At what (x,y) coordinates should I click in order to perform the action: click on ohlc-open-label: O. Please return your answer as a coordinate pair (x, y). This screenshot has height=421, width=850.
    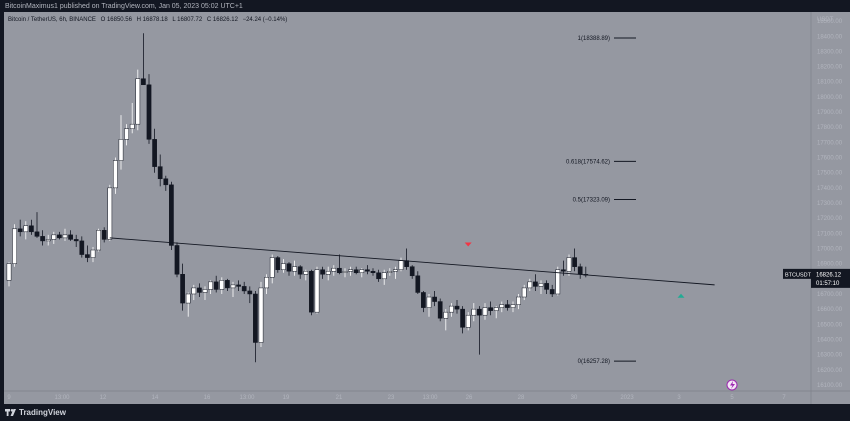
    Looking at the image, I should click on (103, 20).